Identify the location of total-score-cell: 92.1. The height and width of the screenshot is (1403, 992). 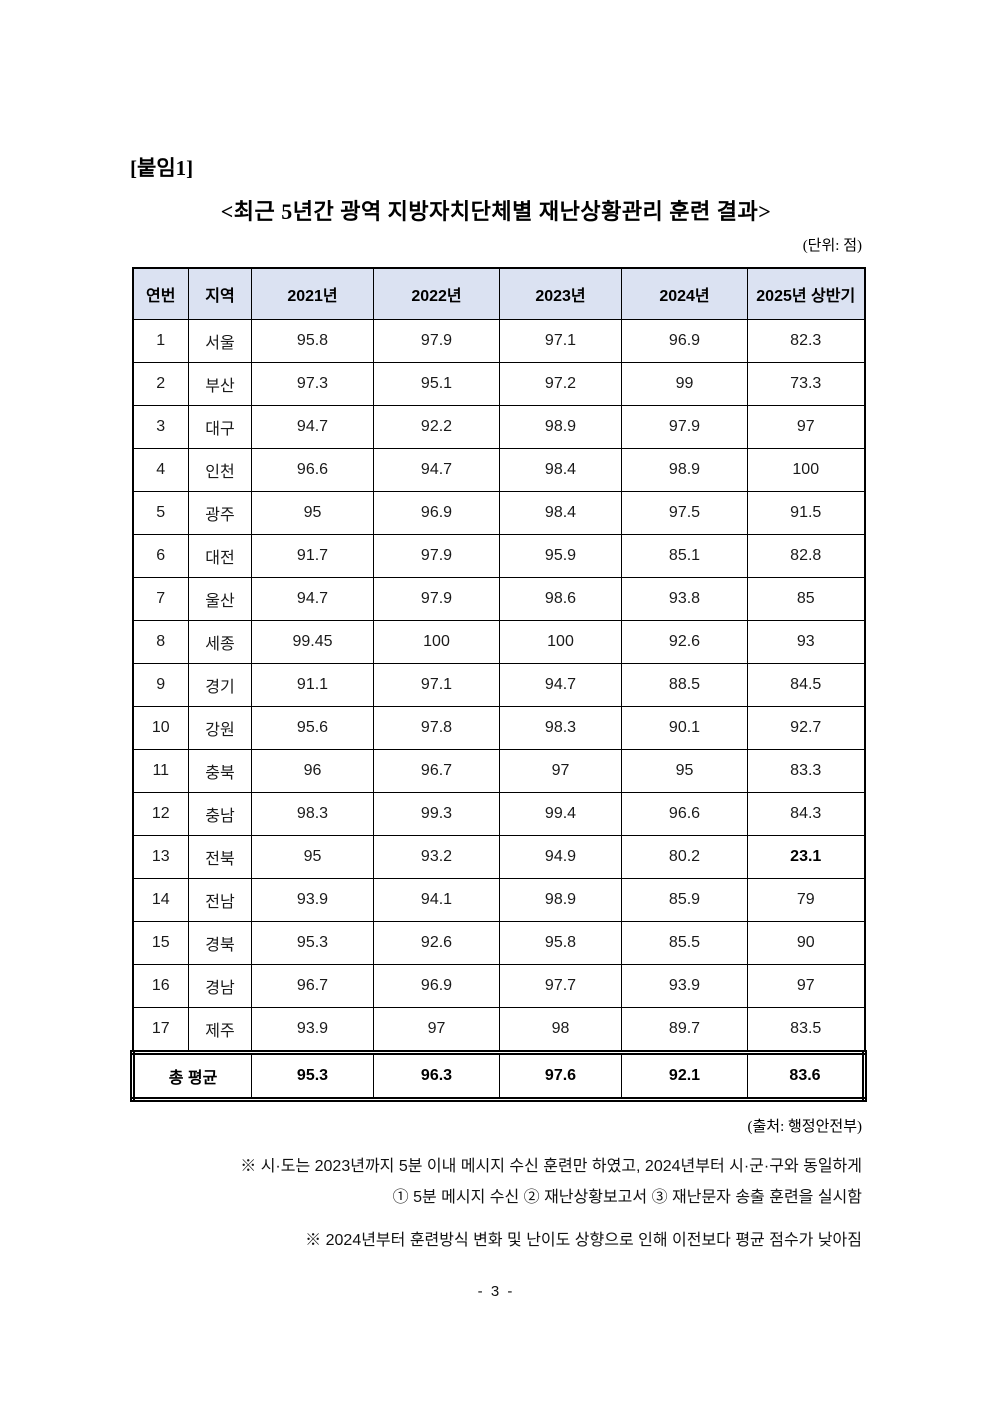
(684, 1076).